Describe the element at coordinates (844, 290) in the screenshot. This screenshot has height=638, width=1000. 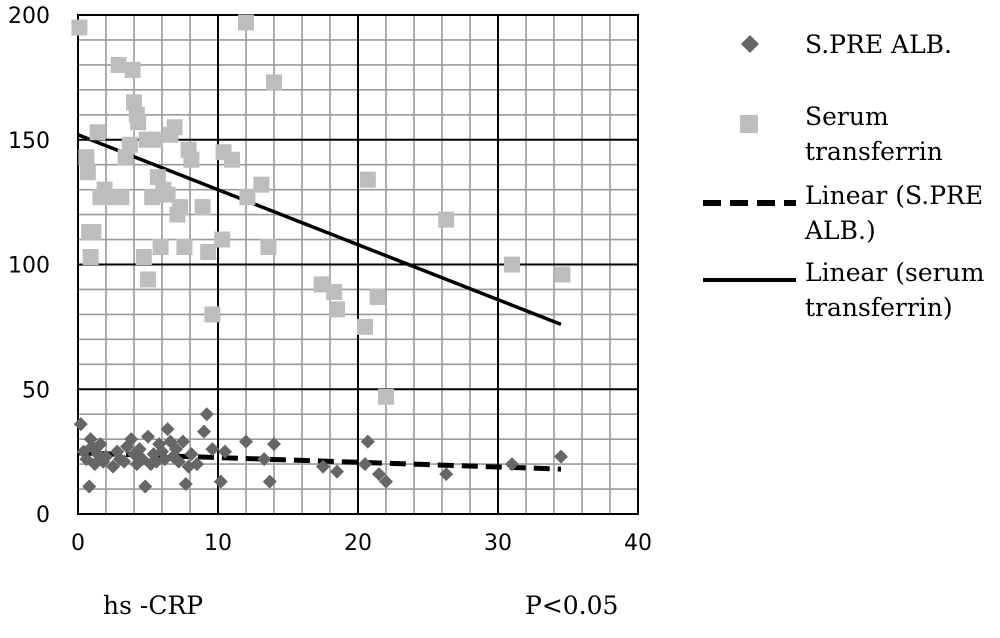
I see `legend-item: Linear (serum transferrin)` at that location.